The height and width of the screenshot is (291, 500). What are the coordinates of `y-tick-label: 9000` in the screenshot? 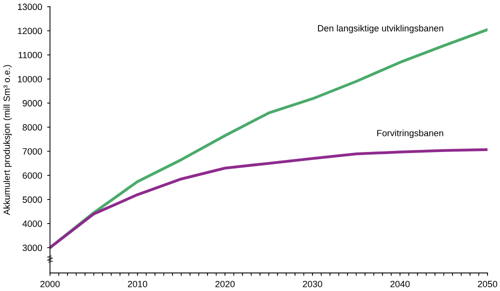 It's located at (32, 103).